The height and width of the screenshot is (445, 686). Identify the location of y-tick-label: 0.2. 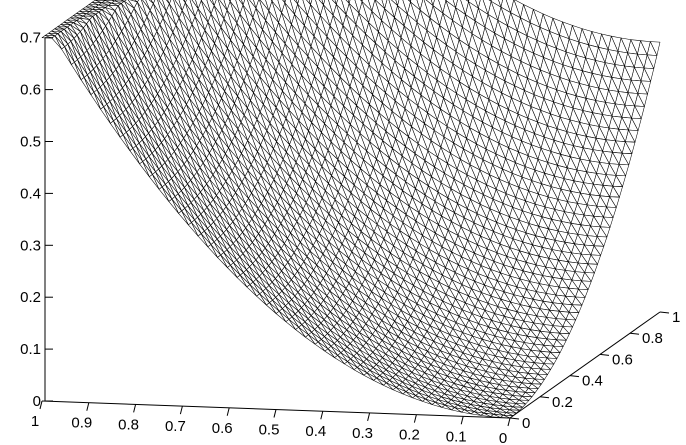
(562, 402).